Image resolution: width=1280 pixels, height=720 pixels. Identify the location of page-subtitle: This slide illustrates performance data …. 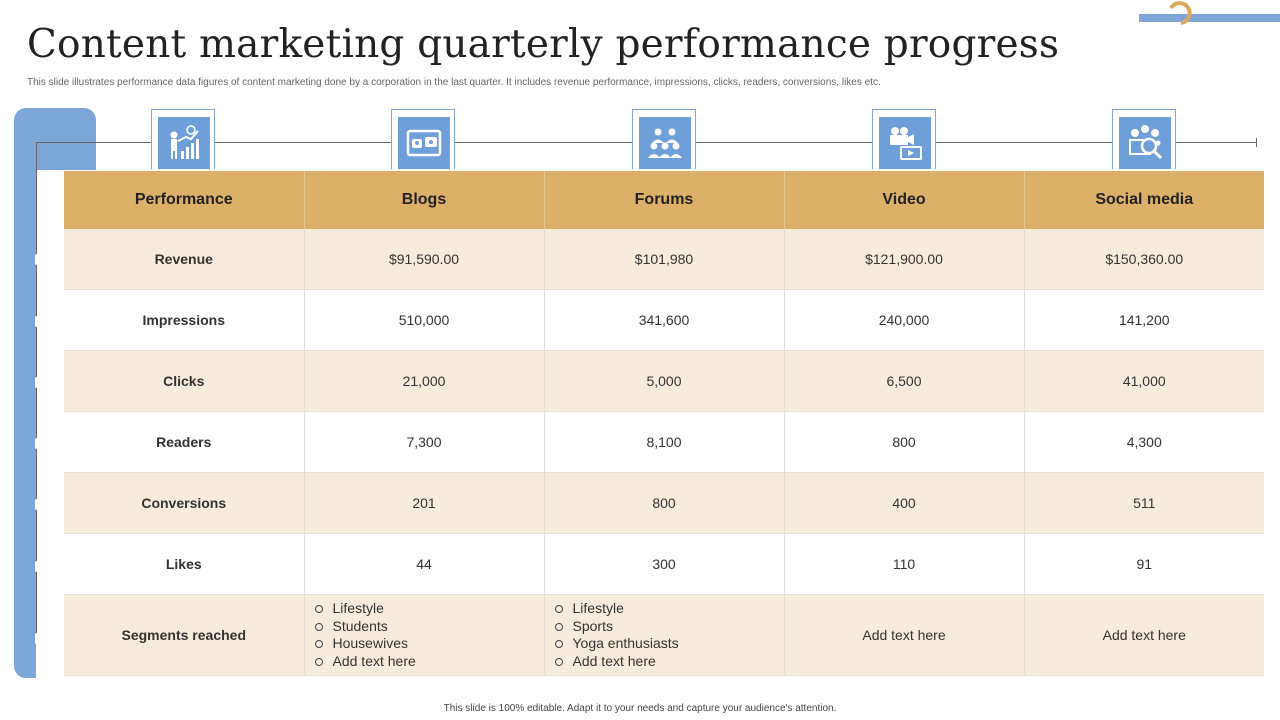
(454, 82).